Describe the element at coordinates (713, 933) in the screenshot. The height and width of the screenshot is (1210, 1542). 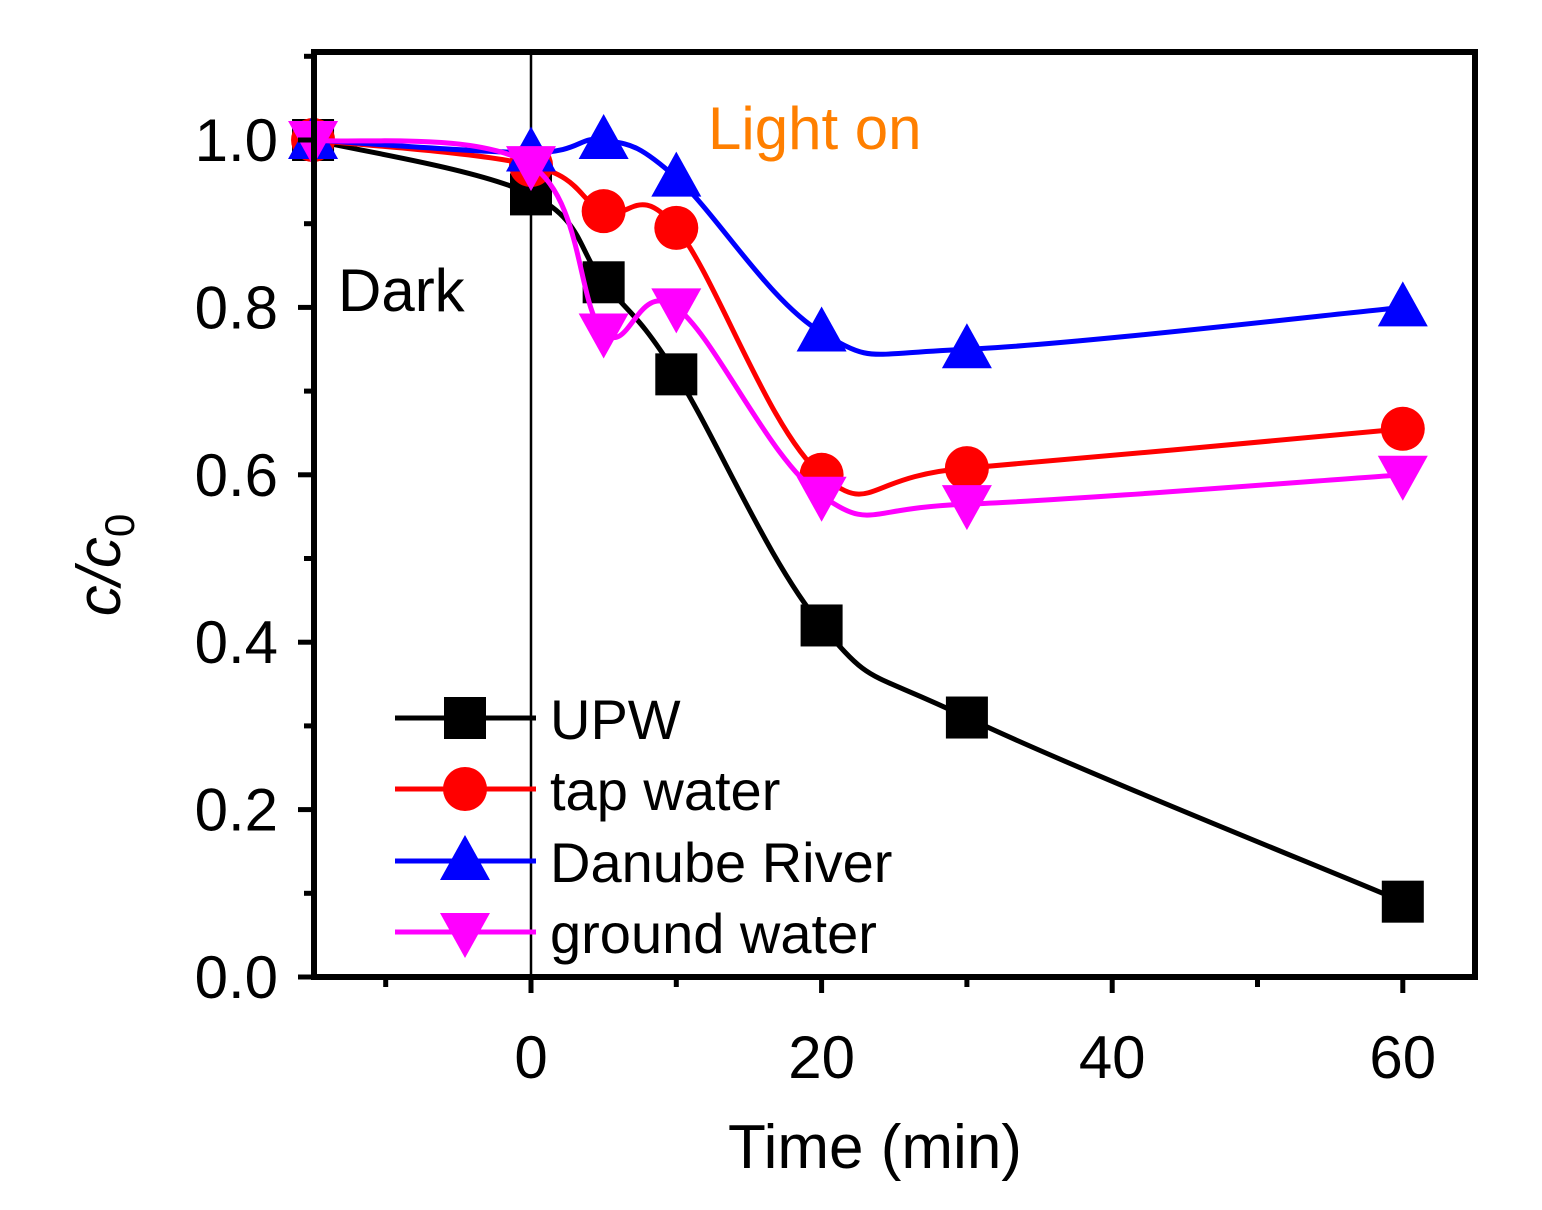
I see `legend-label: ground water` at that location.